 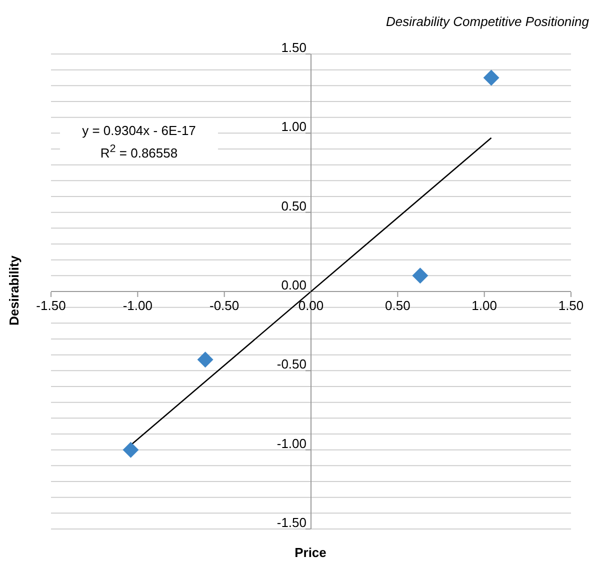 What do you see at coordinates (291, 364) in the screenshot?
I see `y-tick-label: -0.50` at bounding box center [291, 364].